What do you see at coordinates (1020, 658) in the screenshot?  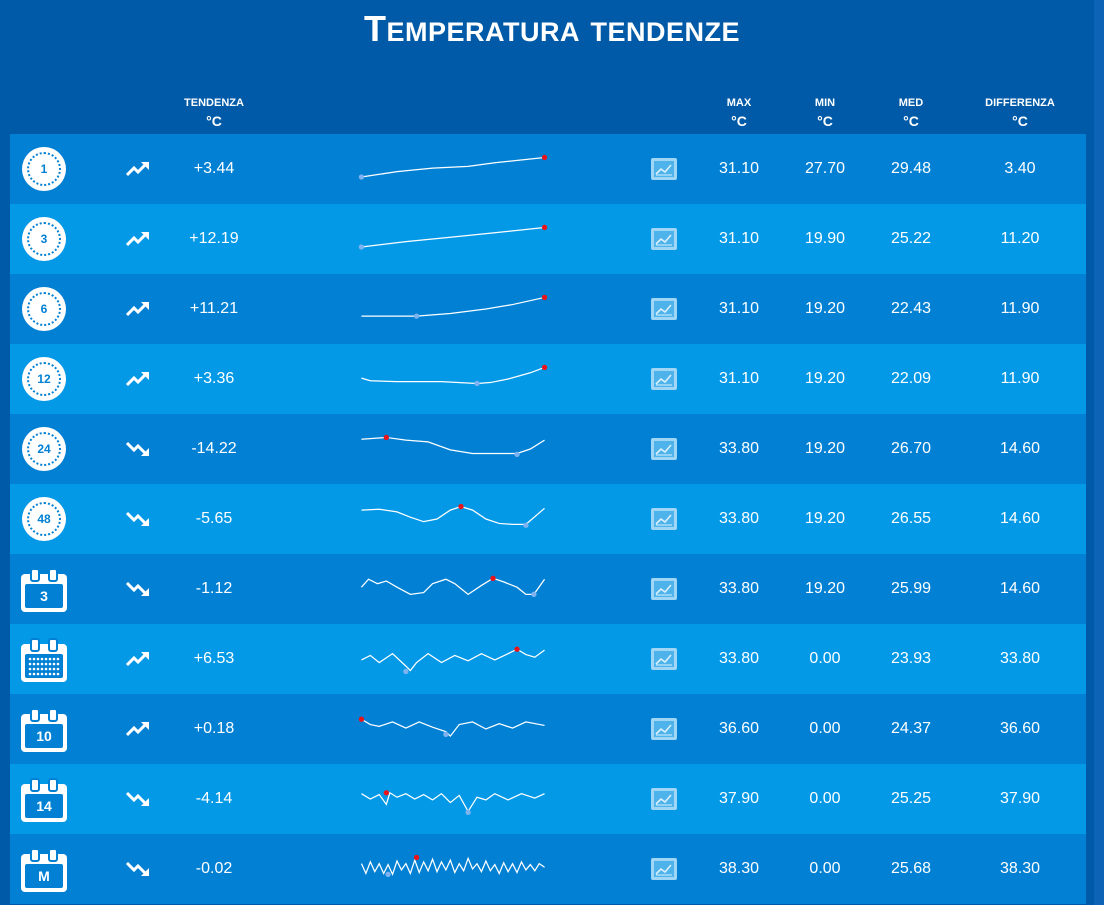 I see `diff-value: 33.80` at bounding box center [1020, 658].